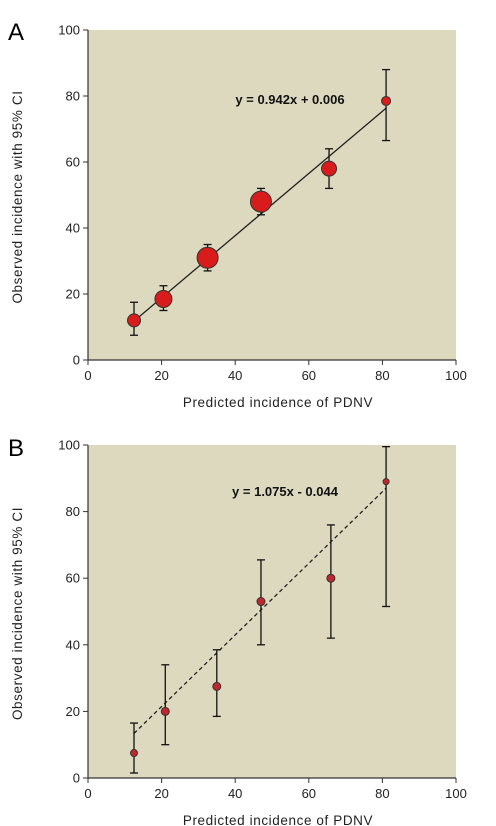  Describe the element at coordinates (16, 32) in the screenshot. I see `panel-letter: A` at that location.